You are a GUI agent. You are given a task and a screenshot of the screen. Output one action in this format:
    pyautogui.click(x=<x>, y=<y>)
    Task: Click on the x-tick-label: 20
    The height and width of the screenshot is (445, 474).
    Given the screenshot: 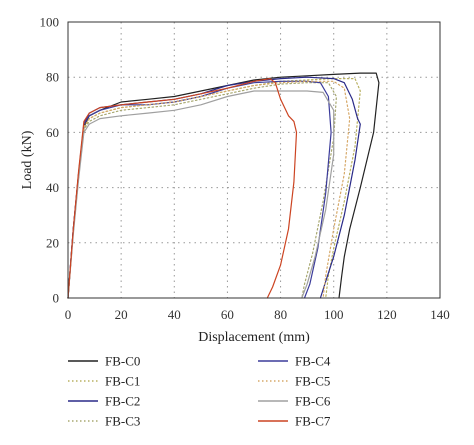 What is the action you would take?
    pyautogui.click(x=121, y=314)
    